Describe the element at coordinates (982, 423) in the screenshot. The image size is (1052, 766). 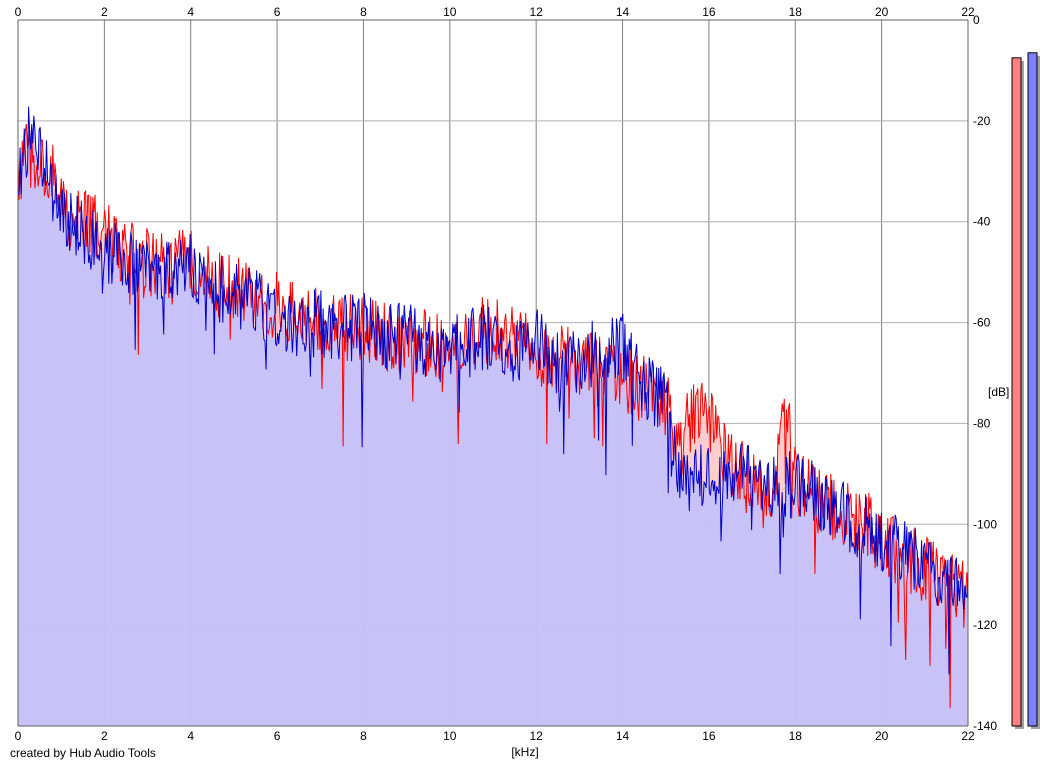
I see `y-tick-4: -80` at that location.